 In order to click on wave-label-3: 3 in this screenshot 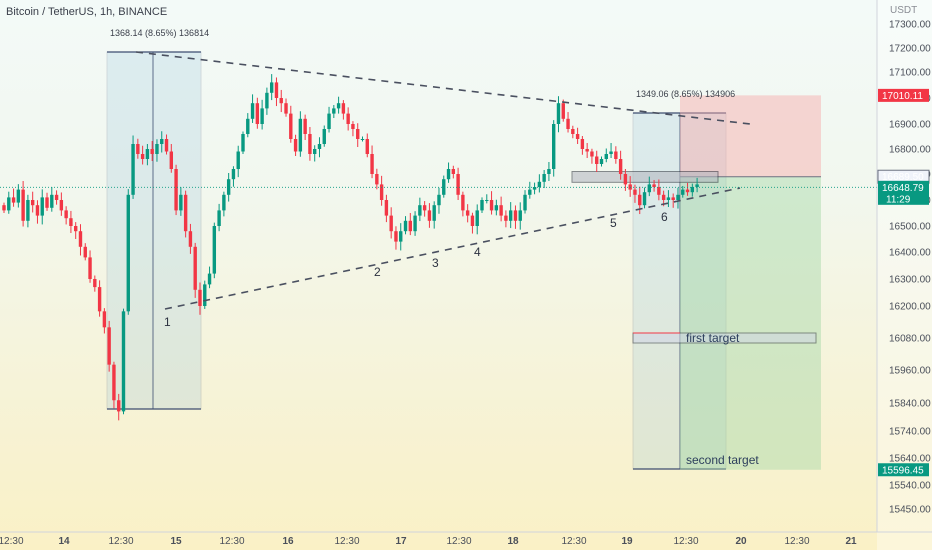, I will do `click(435, 263)`.